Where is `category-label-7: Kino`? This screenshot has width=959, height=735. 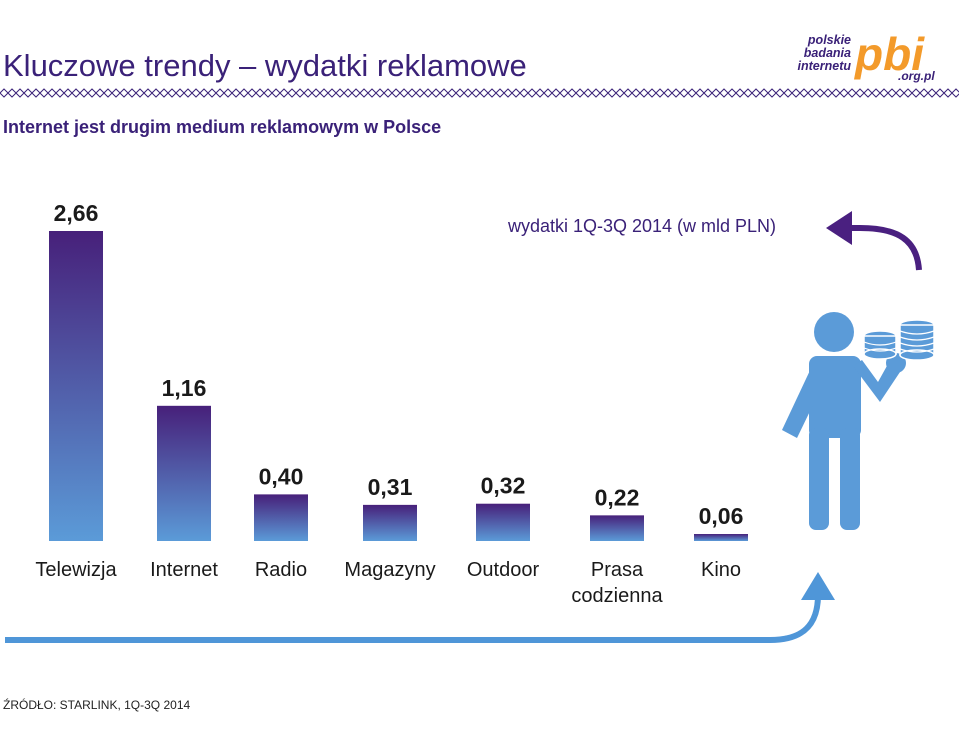 category-label-7: Kino is located at coordinates (721, 570).